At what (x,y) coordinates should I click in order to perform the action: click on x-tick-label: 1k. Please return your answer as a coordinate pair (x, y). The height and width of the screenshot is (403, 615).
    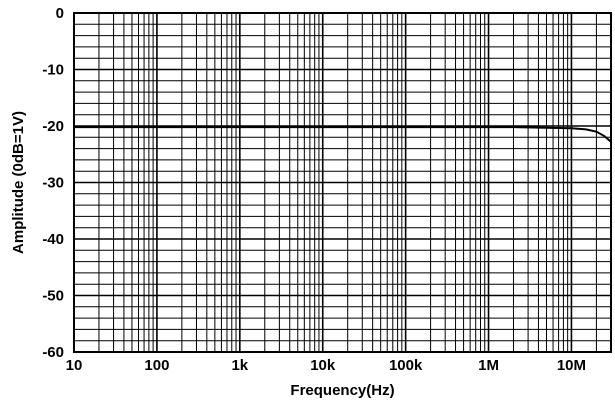
    Looking at the image, I should click on (239, 365).